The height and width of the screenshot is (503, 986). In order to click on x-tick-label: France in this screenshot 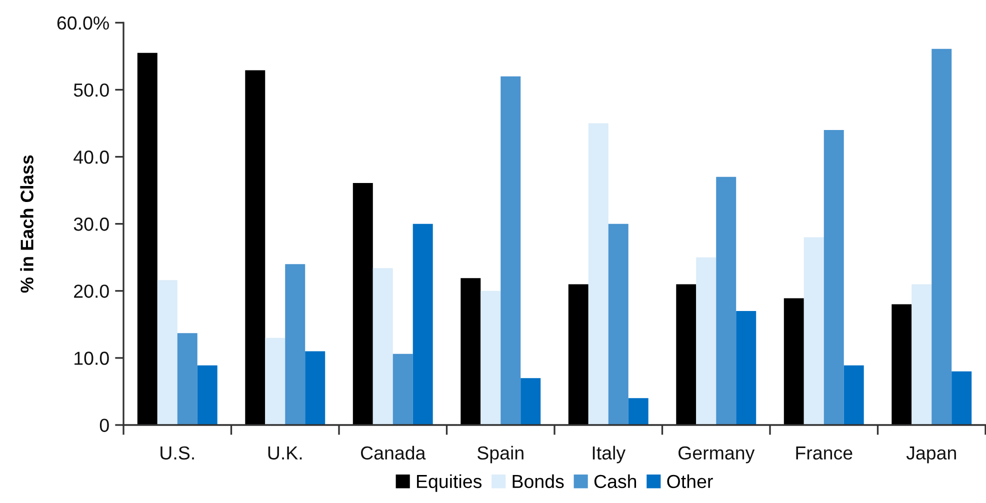, I will do `click(824, 453)`.